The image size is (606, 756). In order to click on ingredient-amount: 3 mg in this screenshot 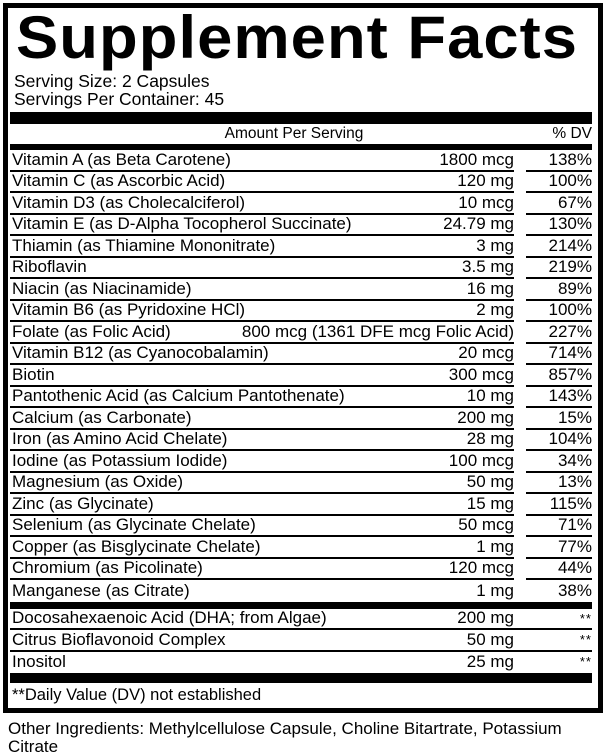, I will do `click(495, 245)`.